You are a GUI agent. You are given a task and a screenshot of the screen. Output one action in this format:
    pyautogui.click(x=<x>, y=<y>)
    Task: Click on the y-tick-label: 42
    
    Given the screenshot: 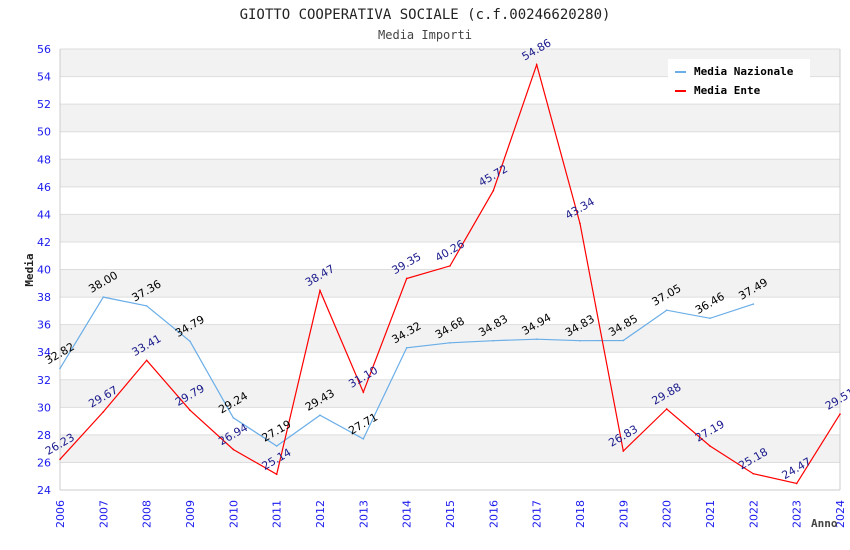 What is the action you would take?
    pyautogui.click(x=44, y=242)
    